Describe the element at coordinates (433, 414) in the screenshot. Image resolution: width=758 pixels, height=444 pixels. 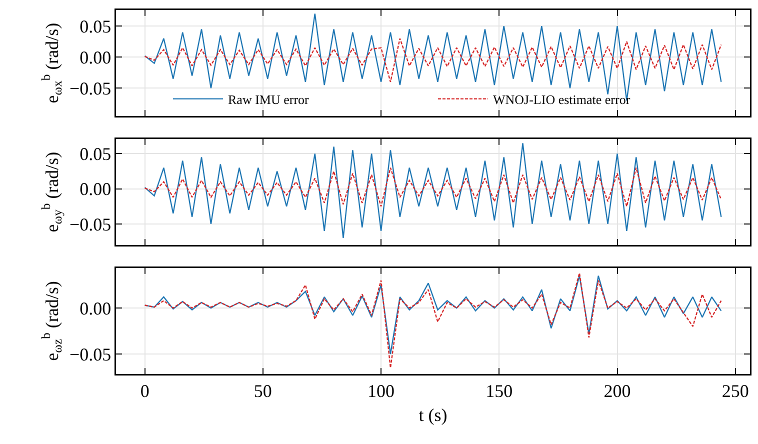
I see `x-axis-title: t (s)` at that location.